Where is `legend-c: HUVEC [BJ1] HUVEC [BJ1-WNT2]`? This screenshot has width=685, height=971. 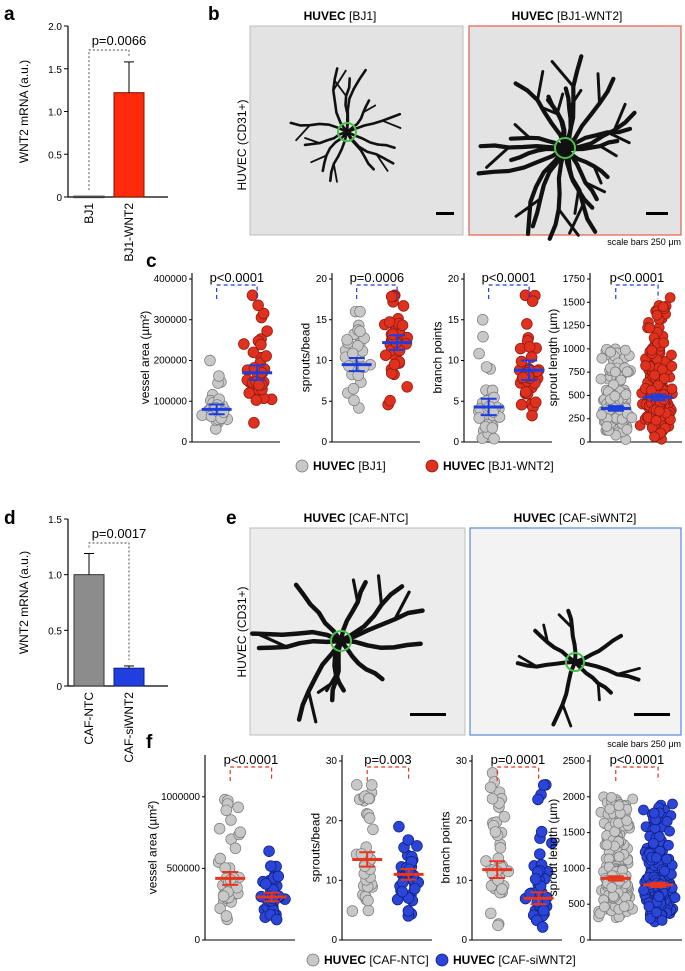 legend-c: HUVEC [BJ1] HUVEC [BJ1-WNT2] is located at coordinates (424, 466).